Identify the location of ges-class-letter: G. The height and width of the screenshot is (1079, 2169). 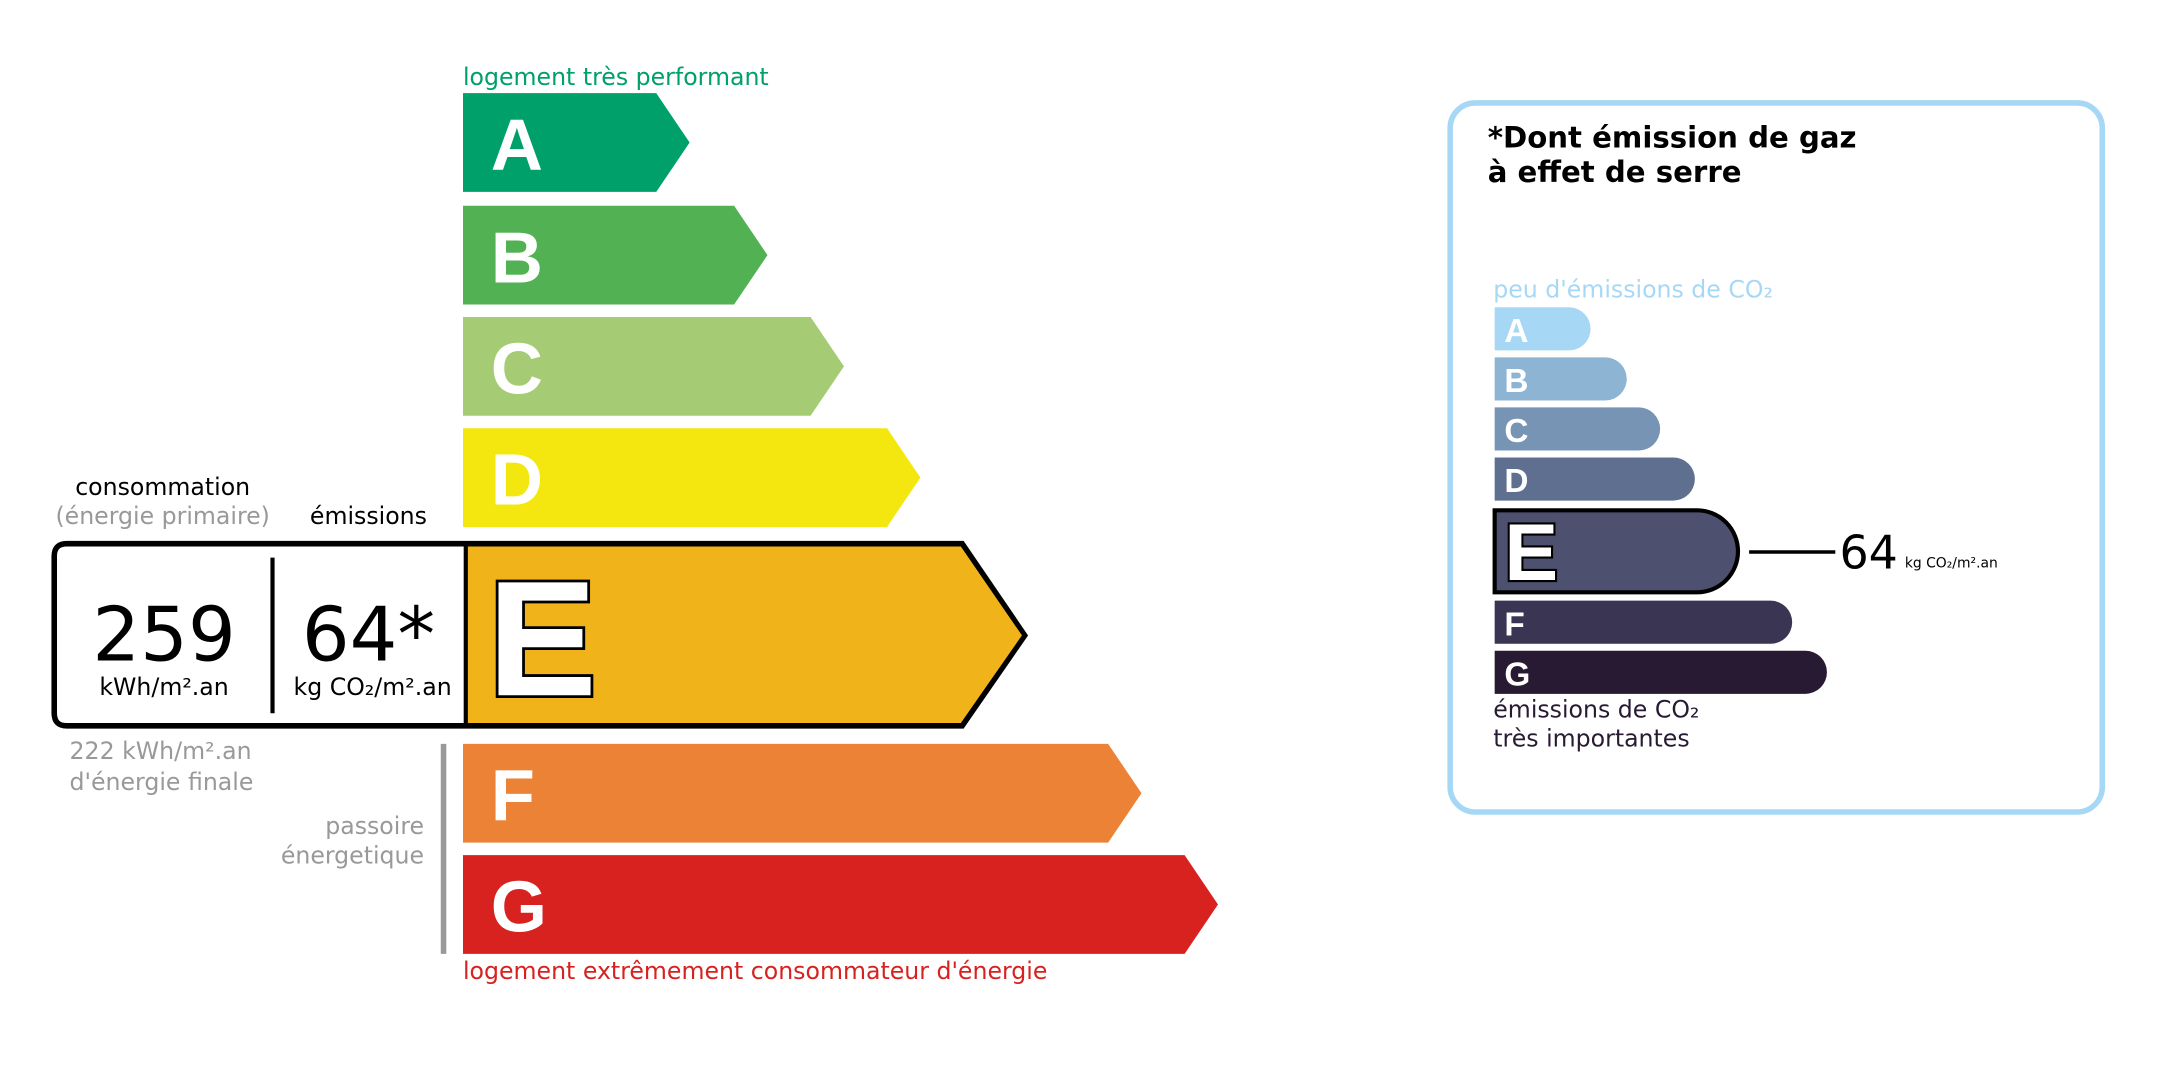
(1517, 674).